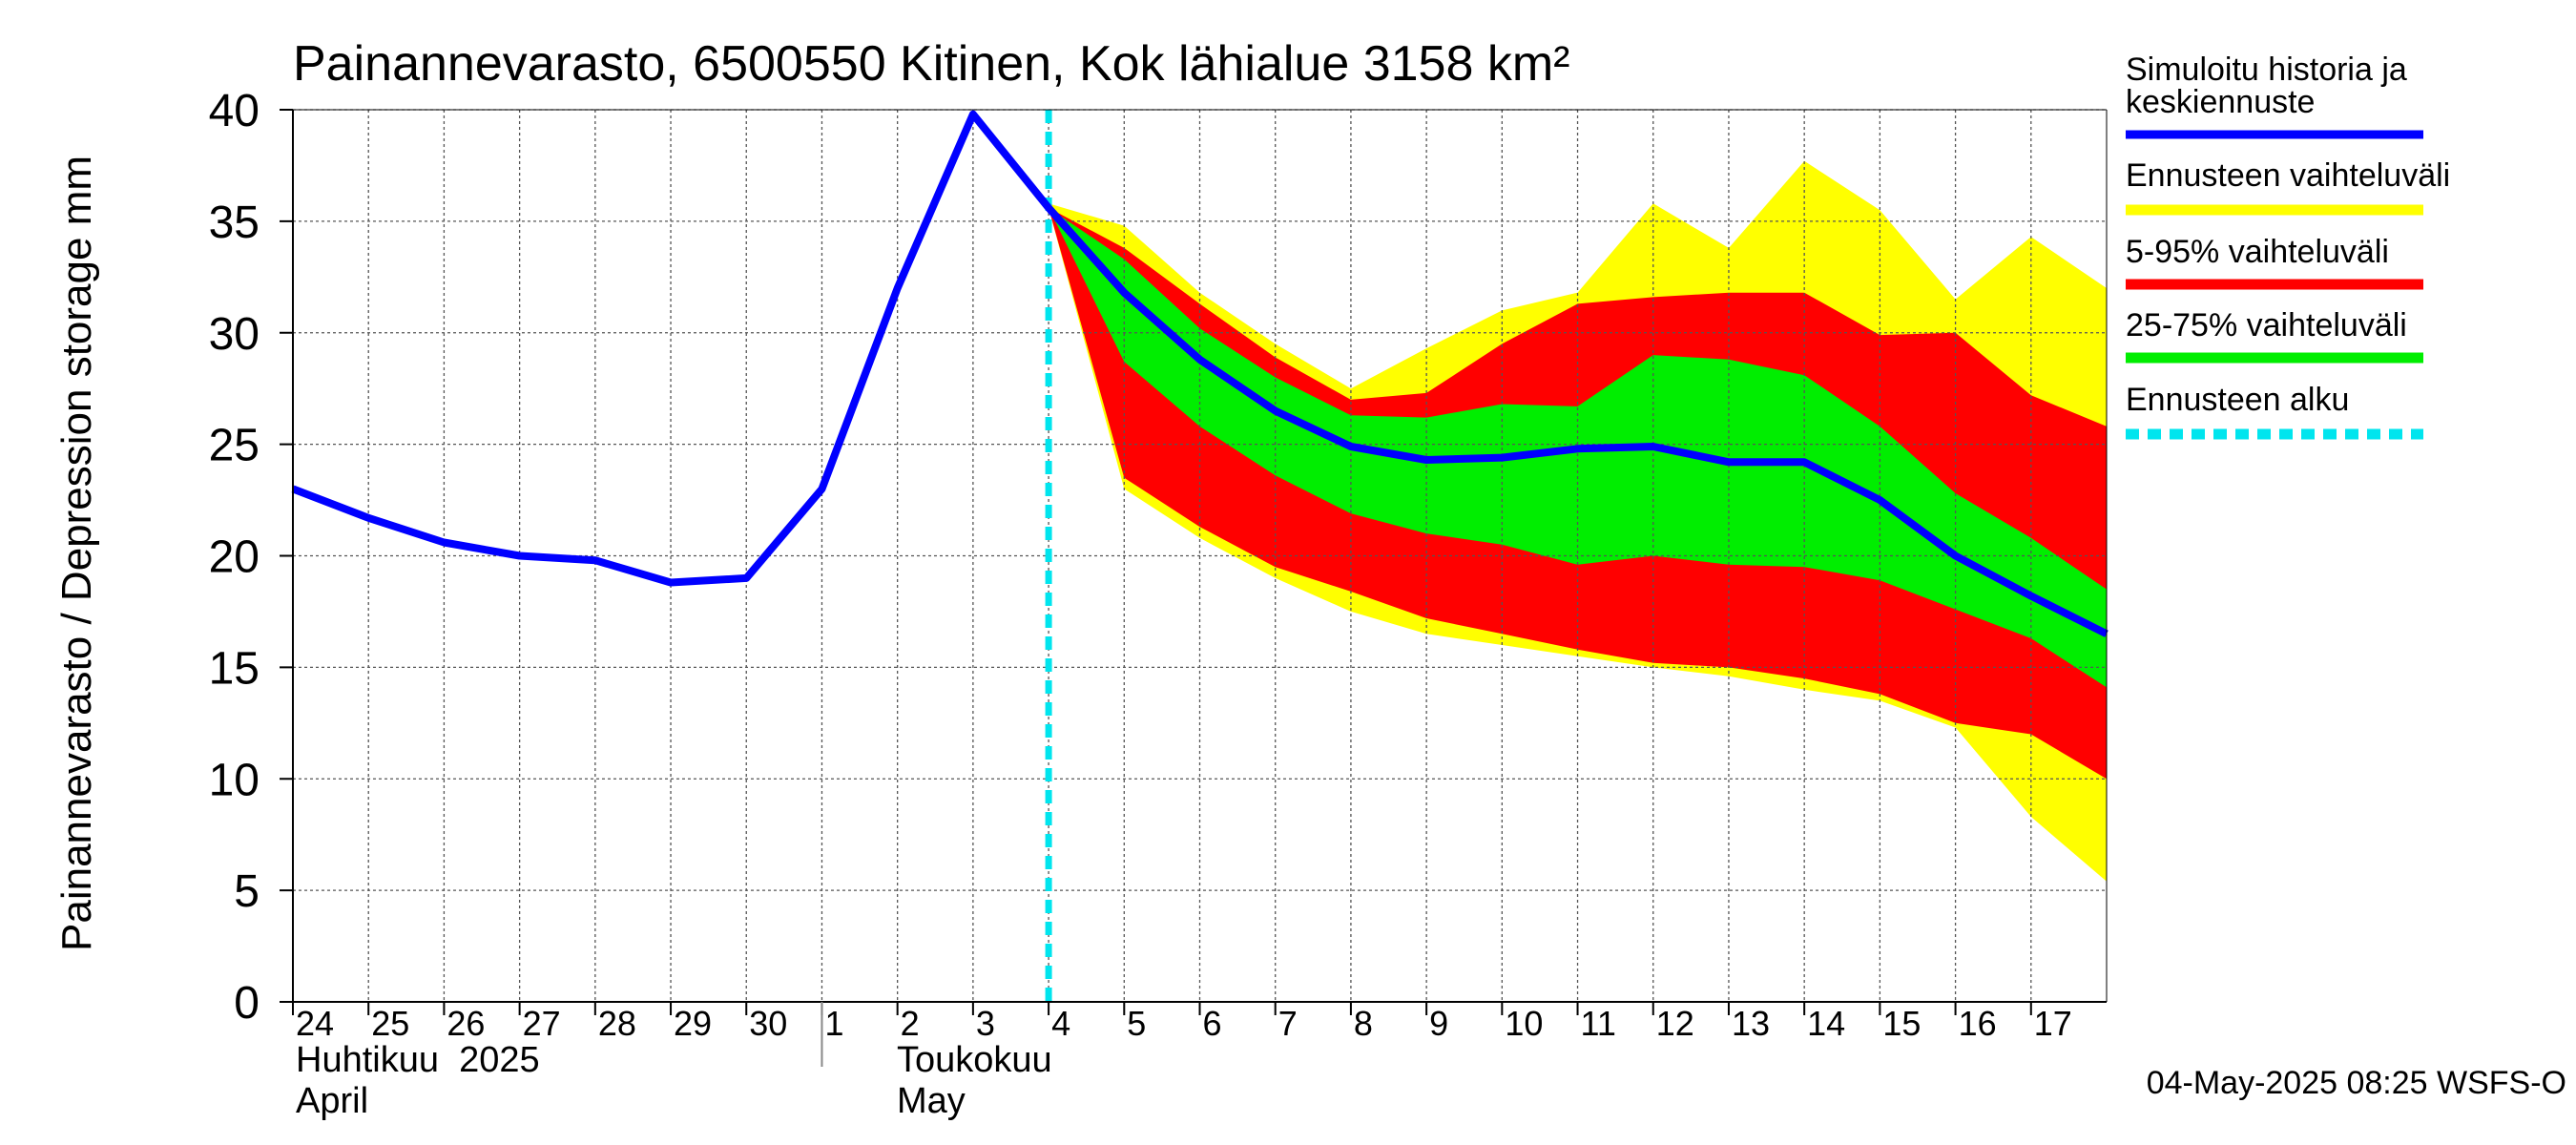  What do you see at coordinates (234, 111) in the screenshot?
I see `y-tick-label: 40` at bounding box center [234, 111].